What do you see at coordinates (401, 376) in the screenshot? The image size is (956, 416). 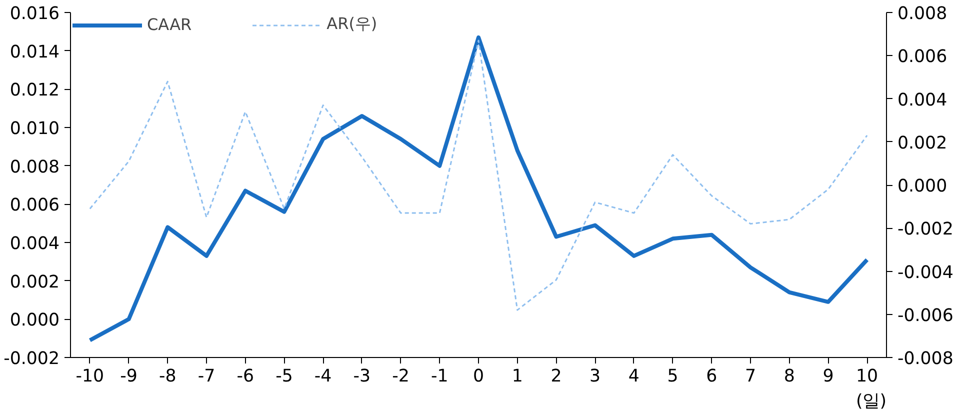 I see `x-tick-label: -2` at bounding box center [401, 376].